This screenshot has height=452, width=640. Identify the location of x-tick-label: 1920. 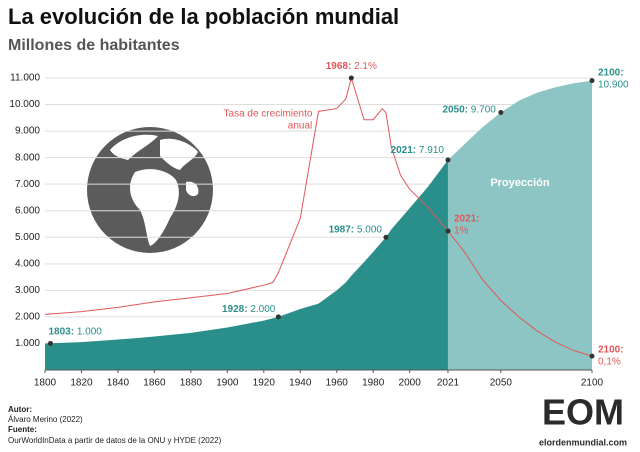
(264, 383).